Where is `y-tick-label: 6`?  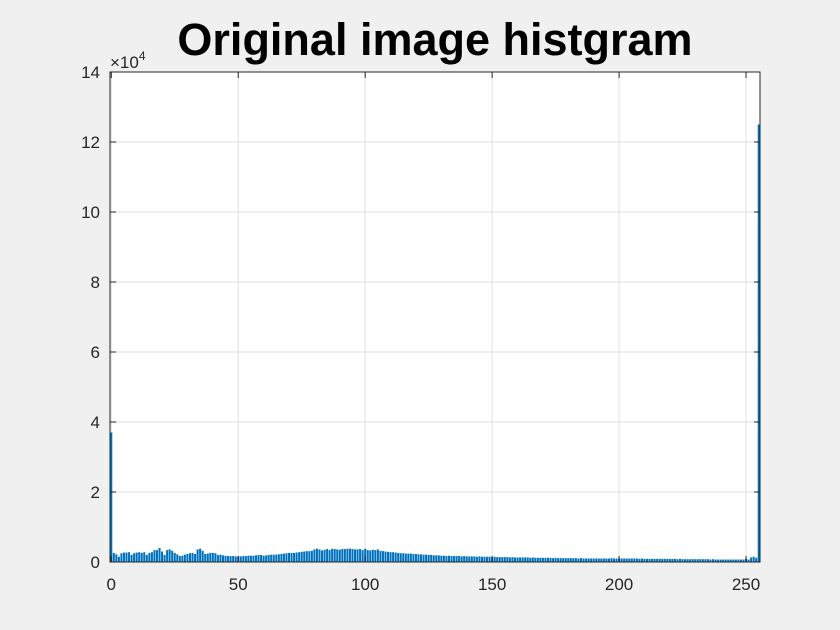 y-tick-label: 6 is located at coordinates (95, 352).